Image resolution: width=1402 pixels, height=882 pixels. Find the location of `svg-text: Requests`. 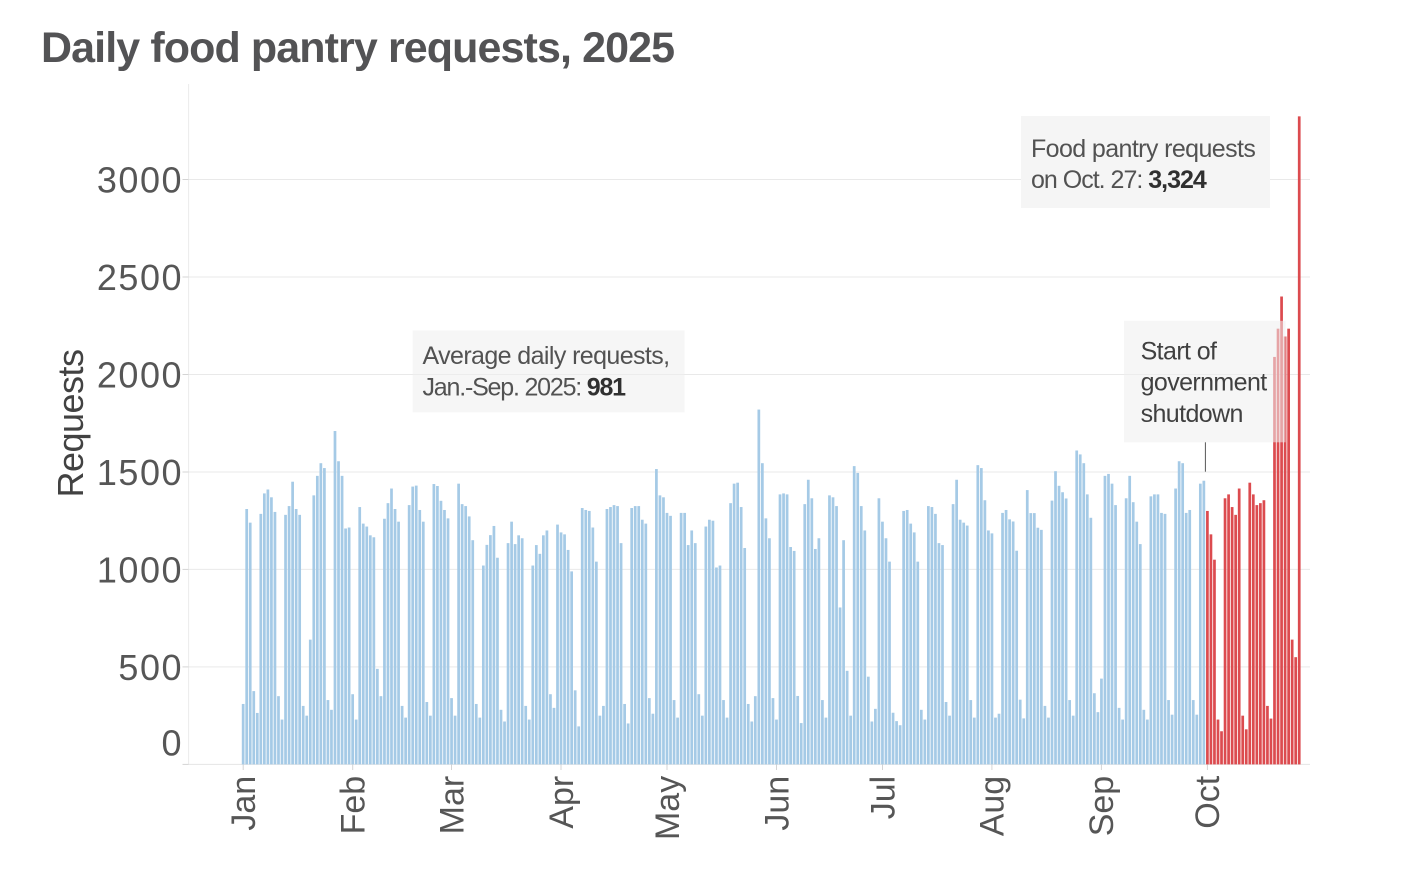

svg-text: Requests is located at coordinates (70, 423).